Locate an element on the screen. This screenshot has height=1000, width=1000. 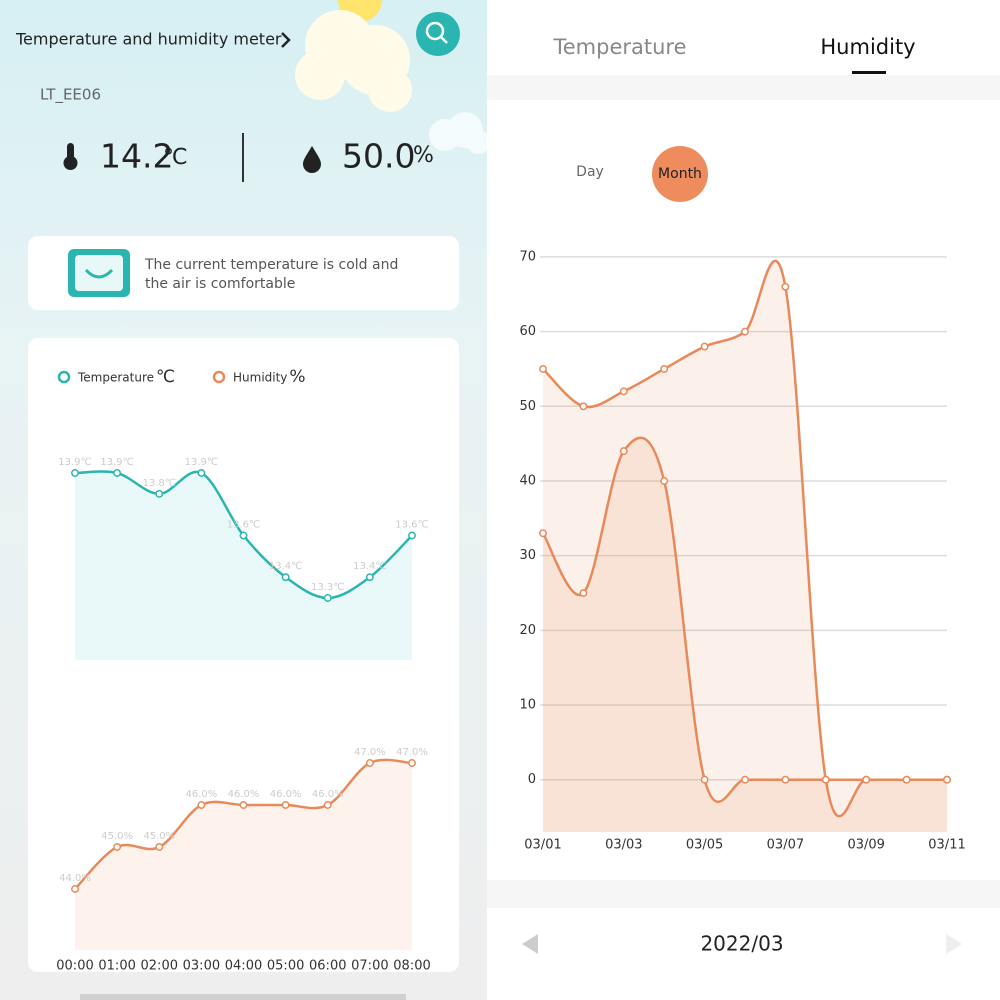
month-button is located at coordinates (680, 174).